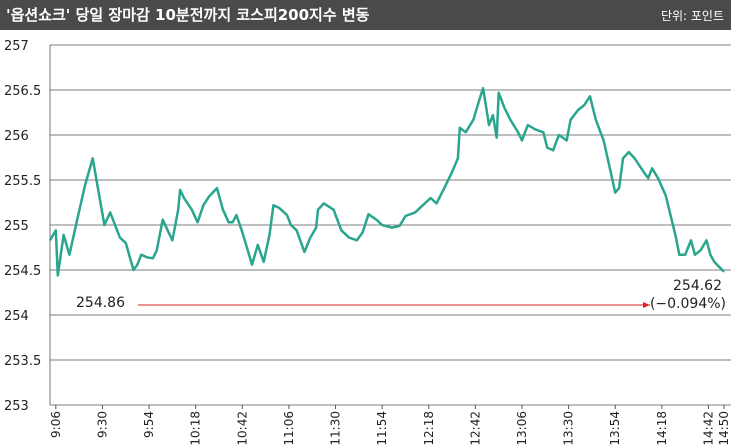 This screenshot has width=731, height=446. Describe the element at coordinates (662, 428) in the screenshot. I see `x-tick-label: 14:18` at that location.